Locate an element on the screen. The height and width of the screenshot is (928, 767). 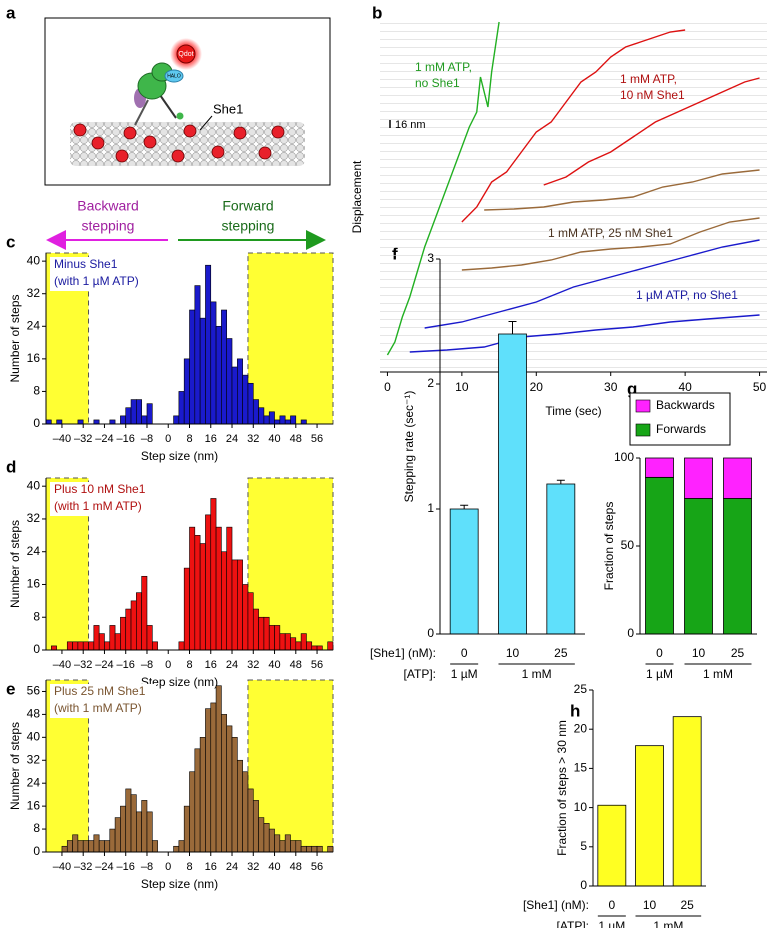
group-label: 1 mM is located at coordinates (718, 674).